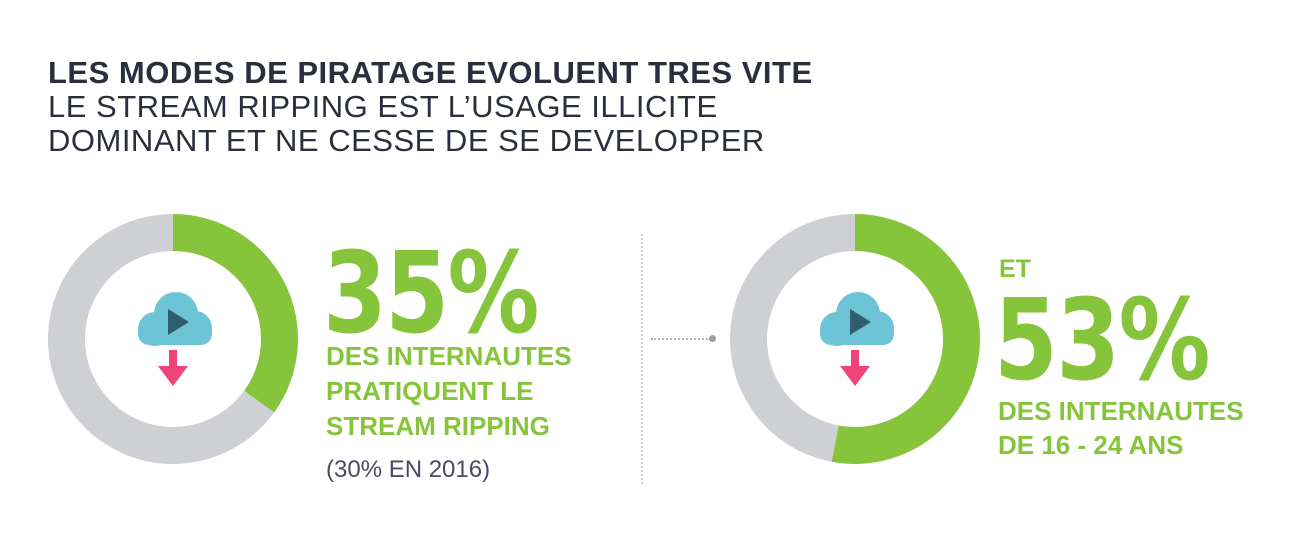 The height and width of the screenshot is (536, 1299). What do you see at coordinates (406, 140) in the screenshot?
I see `title-line-3: DOMINANT ET NE CESSE DE SE DEVELOPPER` at bounding box center [406, 140].